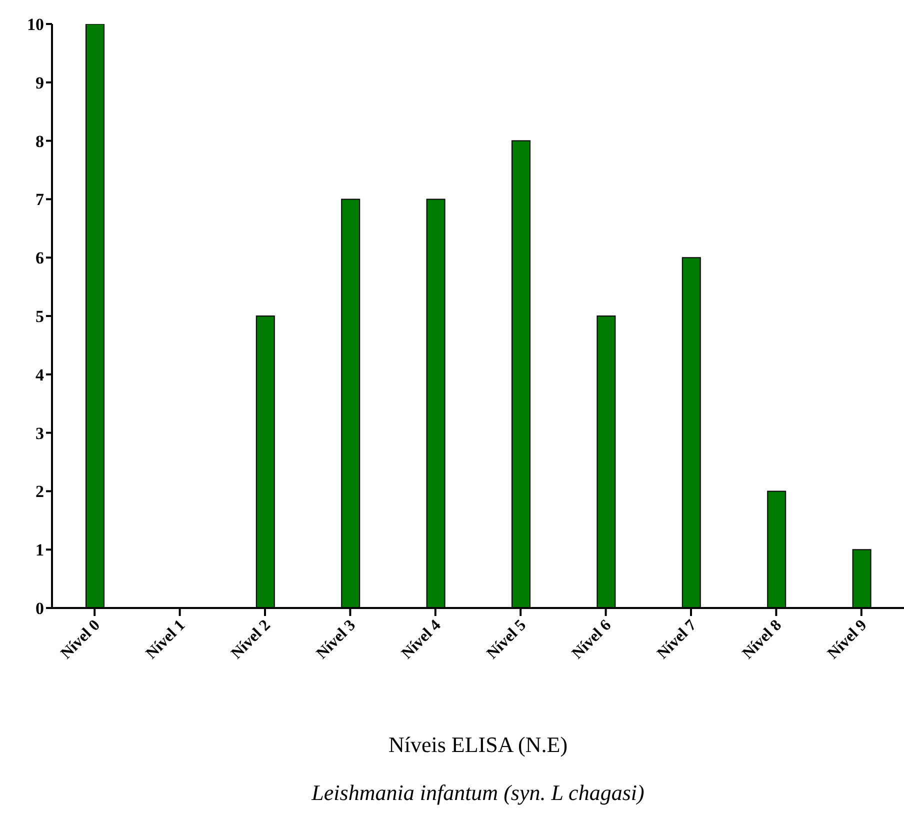 The image size is (904, 818). Describe the element at coordinates (40, 200) in the screenshot. I see `y-tick-label: 7` at that location.